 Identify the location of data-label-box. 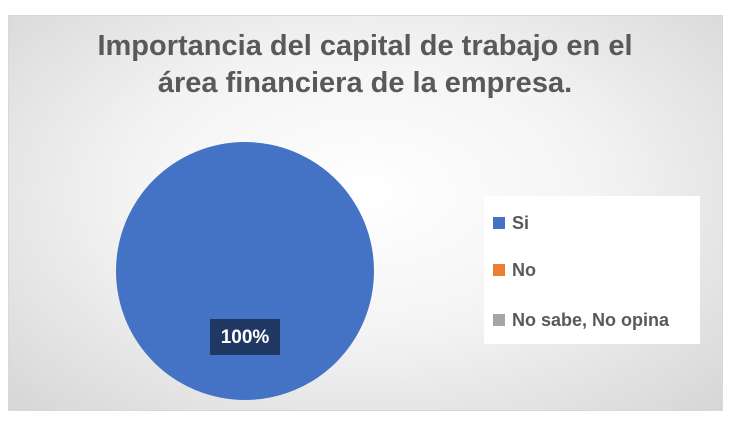
(245, 337).